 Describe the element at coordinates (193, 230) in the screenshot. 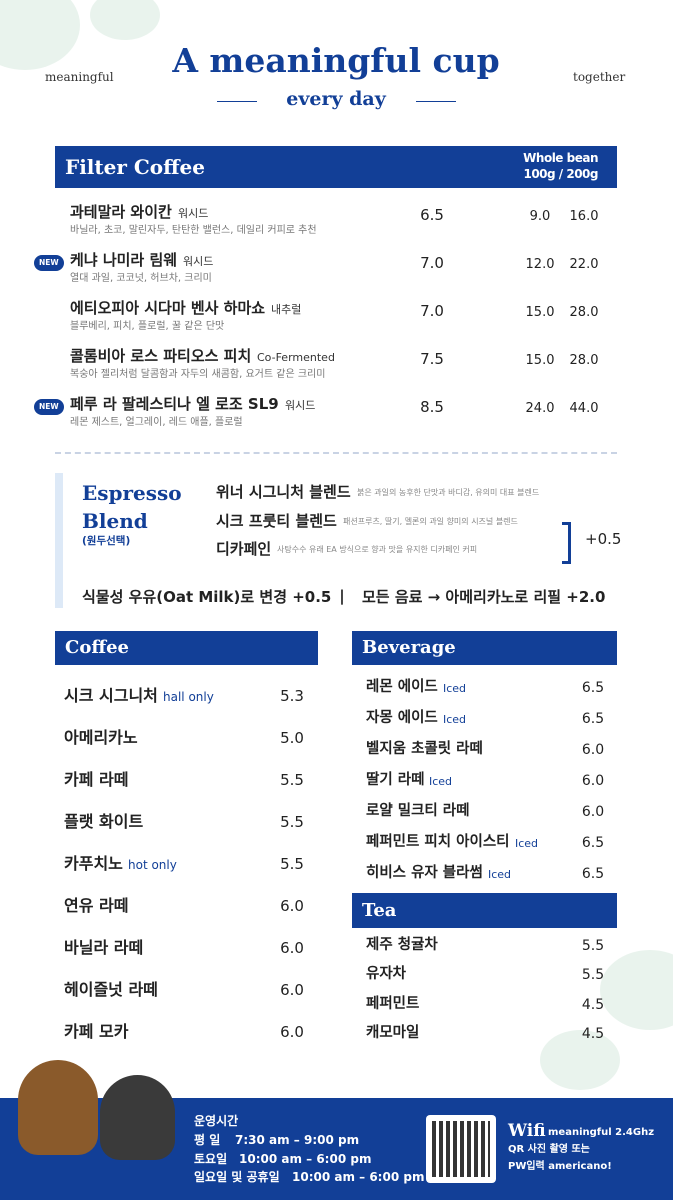

I see `item-desc: 바닐라, 초코, 말린자두, 탄탄한 밸런스, 데일리 커피로 추천` at that location.